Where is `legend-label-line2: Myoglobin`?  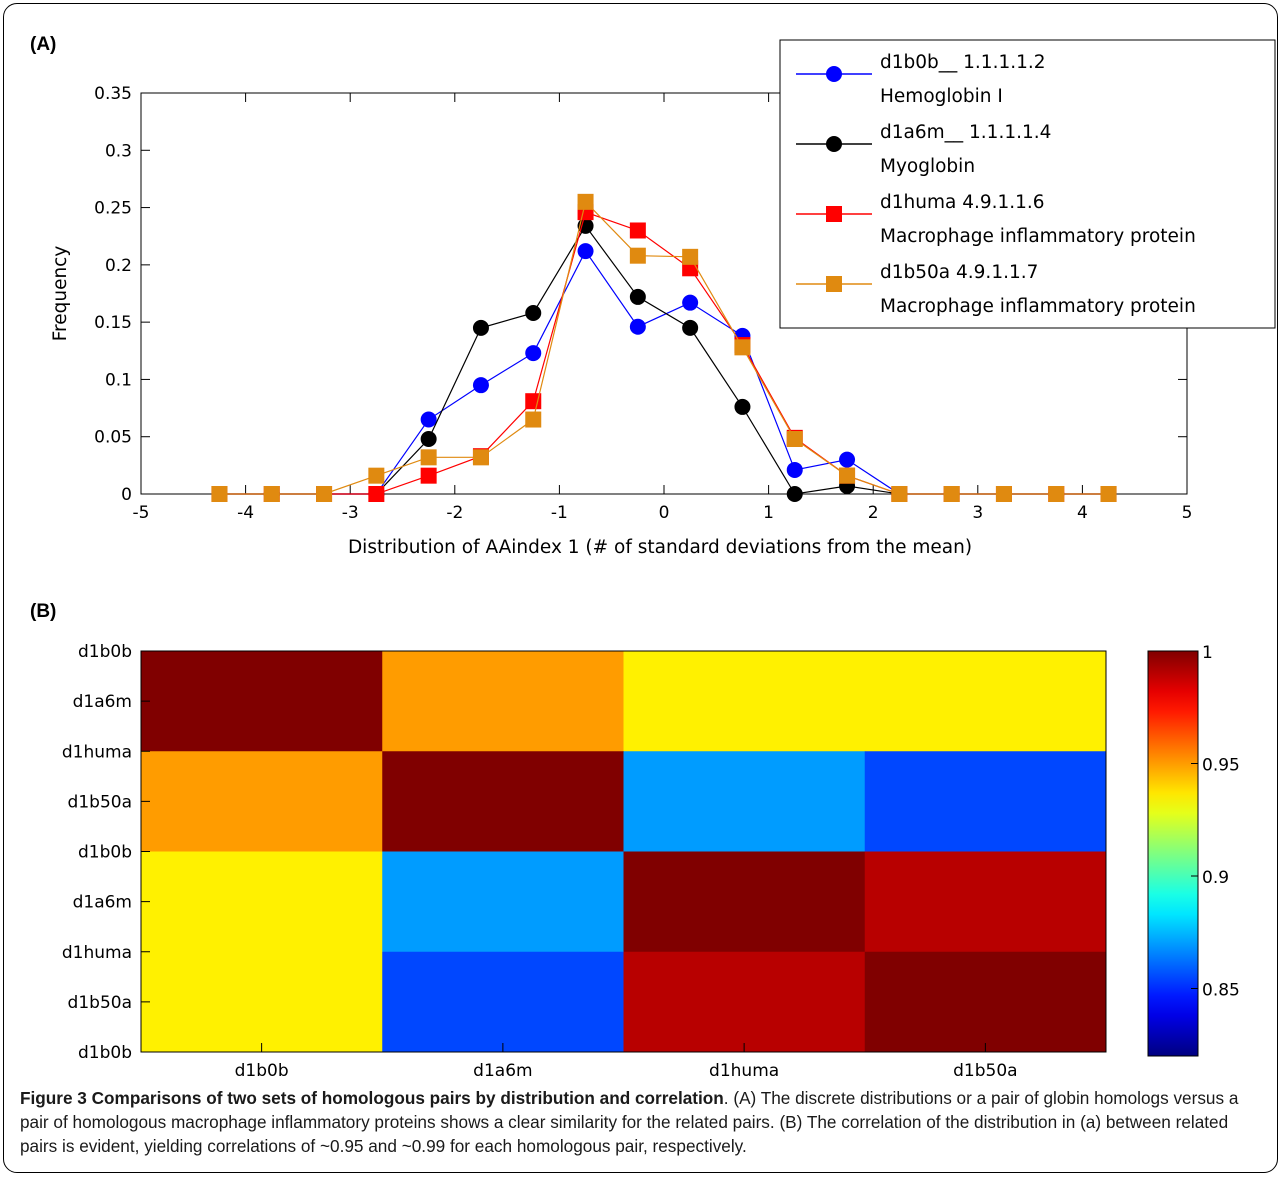 legend-label-line2: Myoglobin is located at coordinates (927, 166).